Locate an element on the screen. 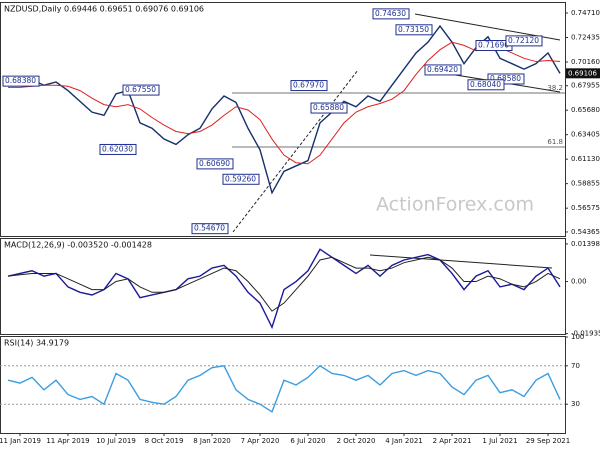 This screenshot has height=450, width=600. callout-label: 0.68580 is located at coordinates (505, 78).